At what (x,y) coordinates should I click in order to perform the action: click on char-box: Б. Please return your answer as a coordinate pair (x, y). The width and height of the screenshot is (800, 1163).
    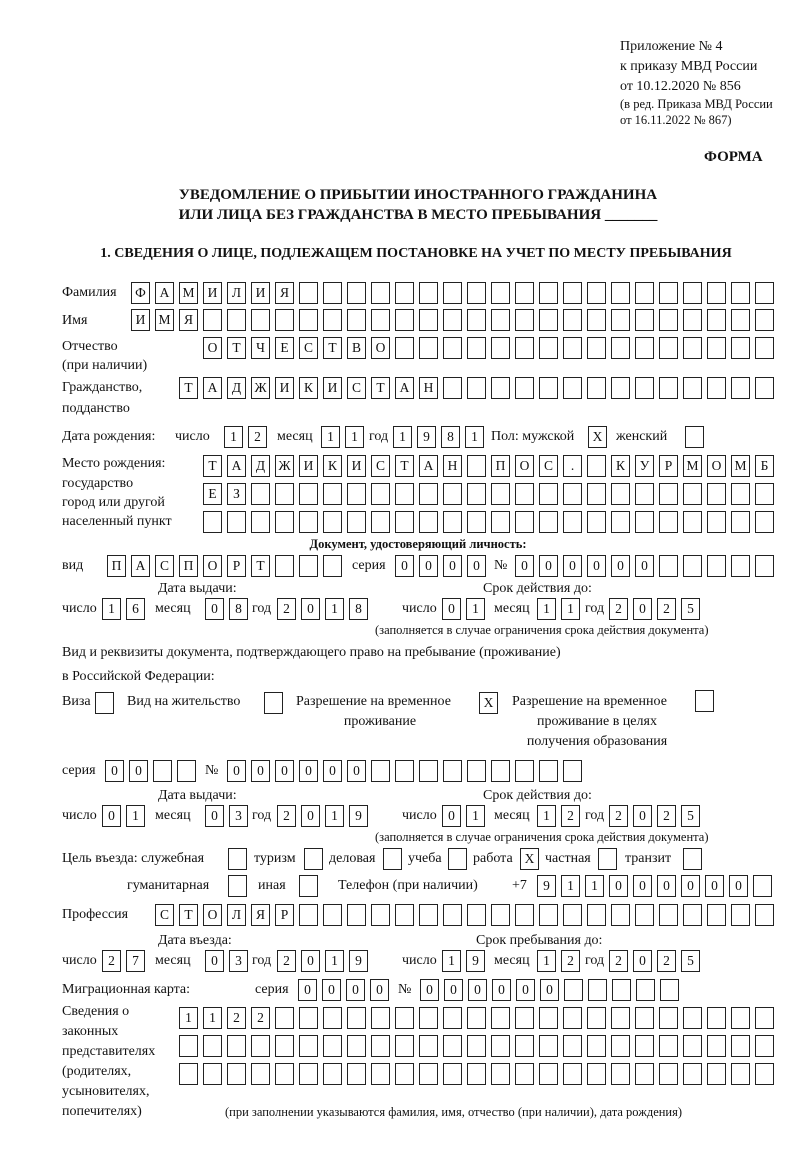
    Looking at the image, I should click on (764, 466).